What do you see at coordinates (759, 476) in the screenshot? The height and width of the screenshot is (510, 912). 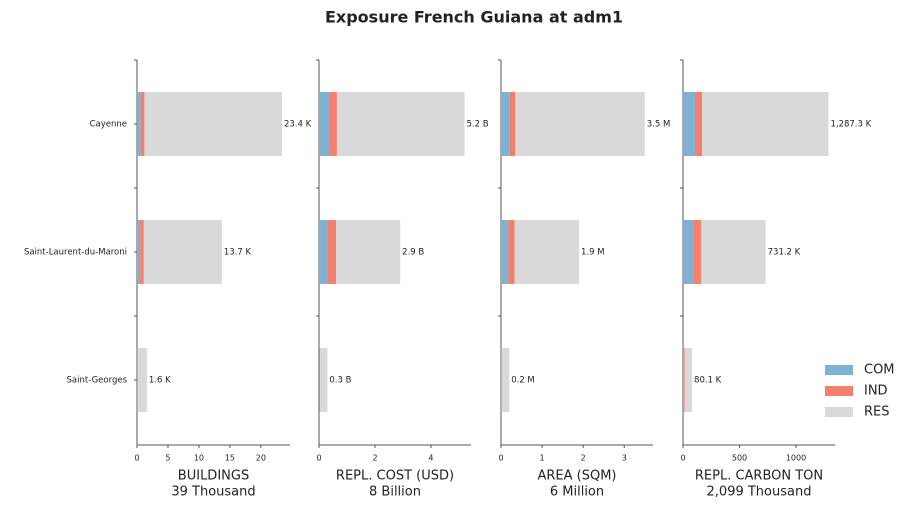 I see `x-axis-label: REPL. CARBON TON` at bounding box center [759, 476].